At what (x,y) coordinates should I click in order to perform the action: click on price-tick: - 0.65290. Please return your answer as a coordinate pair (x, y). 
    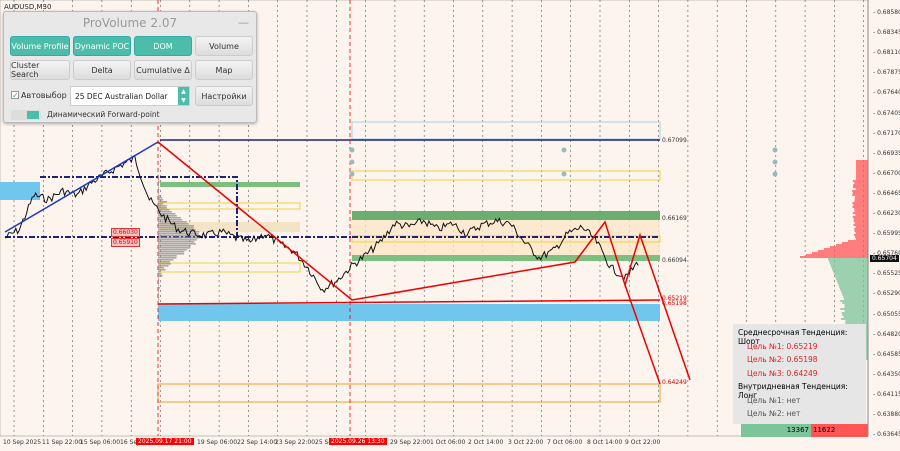
    Looking at the image, I should click on (886, 294).